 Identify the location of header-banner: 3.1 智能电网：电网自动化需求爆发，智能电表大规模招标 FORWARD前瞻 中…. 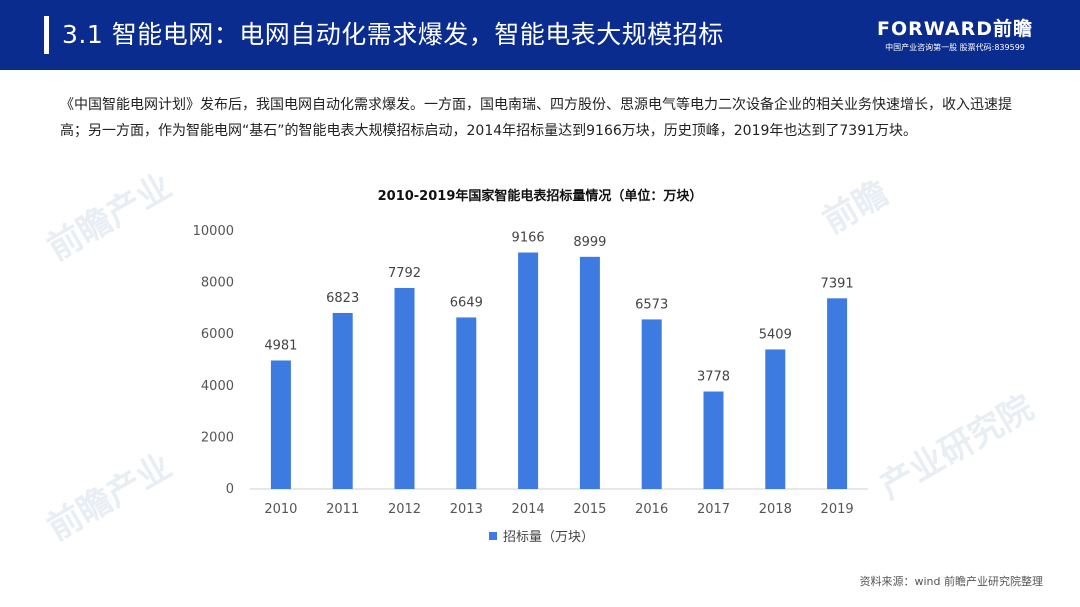
(540, 35).